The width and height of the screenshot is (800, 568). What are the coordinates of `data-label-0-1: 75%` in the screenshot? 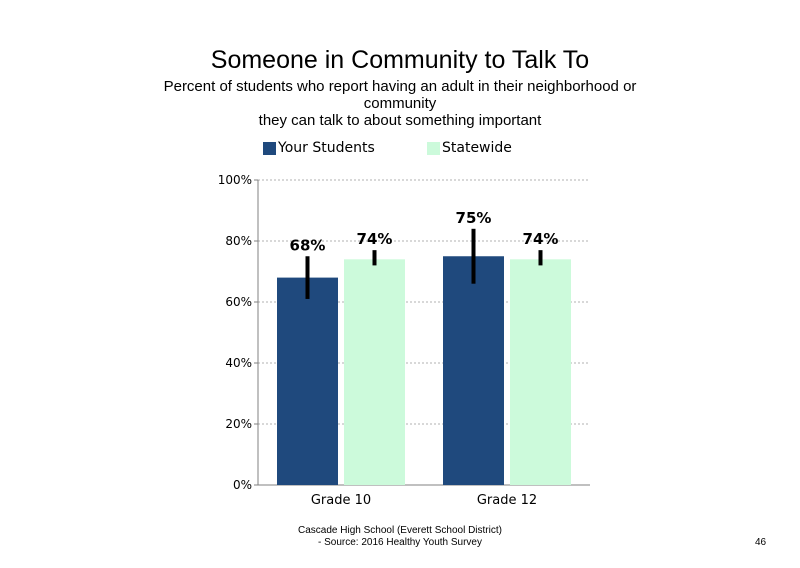 It's located at (474, 218).